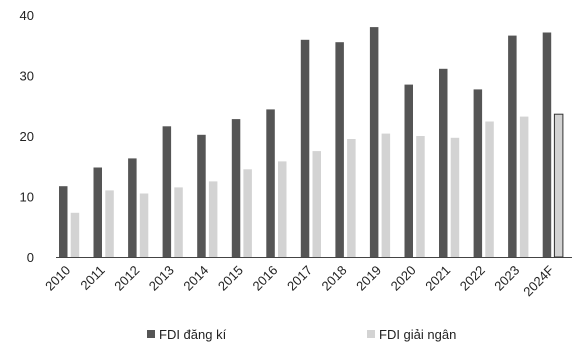  What do you see at coordinates (408, 170) in the screenshot?
I see `bar-fdi-dang-ki-2020` at bounding box center [408, 170].